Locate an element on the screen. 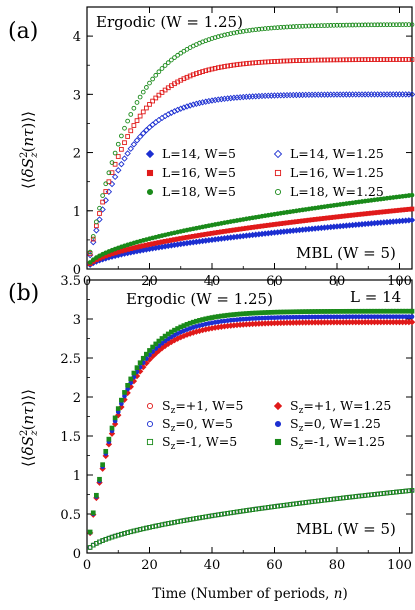 The width and height of the screenshot is (415, 610). y-tick-label: 4 is located at coordinates (77, 37).